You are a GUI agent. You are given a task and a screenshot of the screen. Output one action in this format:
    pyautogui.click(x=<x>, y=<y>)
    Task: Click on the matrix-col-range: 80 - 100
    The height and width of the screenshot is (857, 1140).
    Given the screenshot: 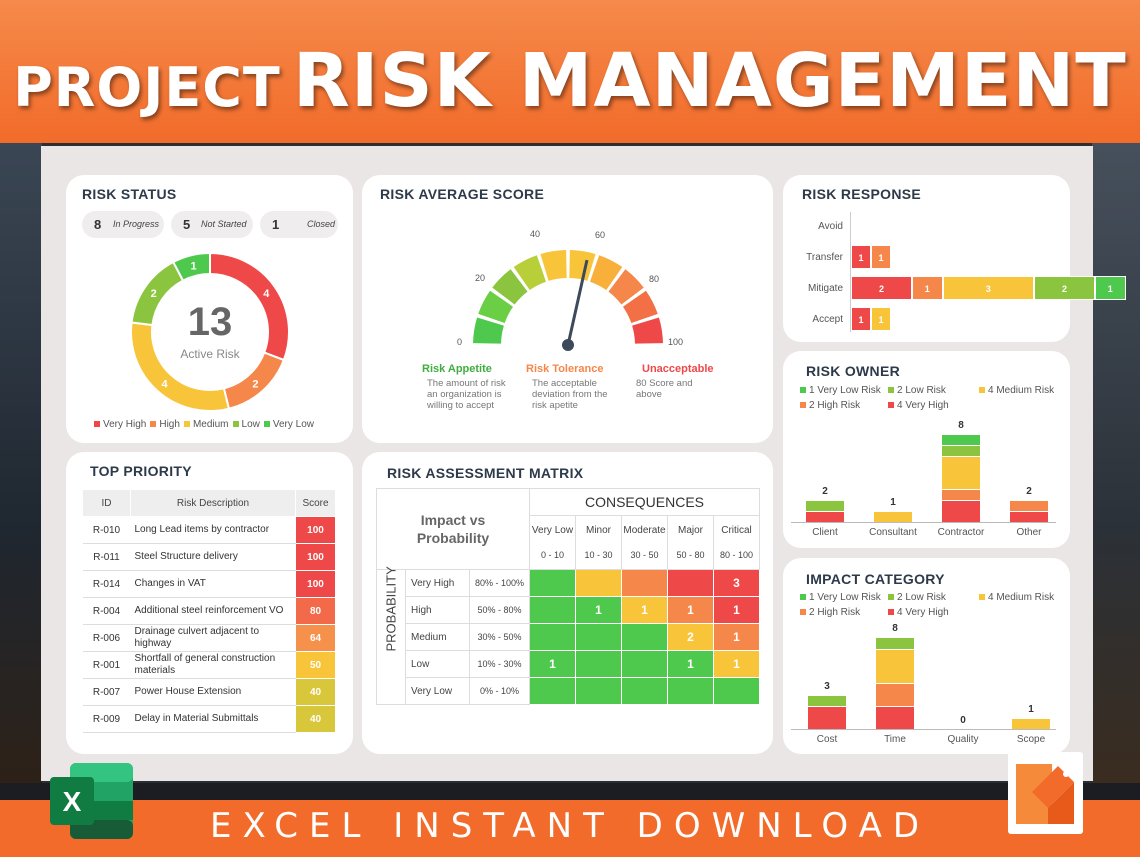 What is the action you would take?
    pyautogui.click(x=736, y=555)
    